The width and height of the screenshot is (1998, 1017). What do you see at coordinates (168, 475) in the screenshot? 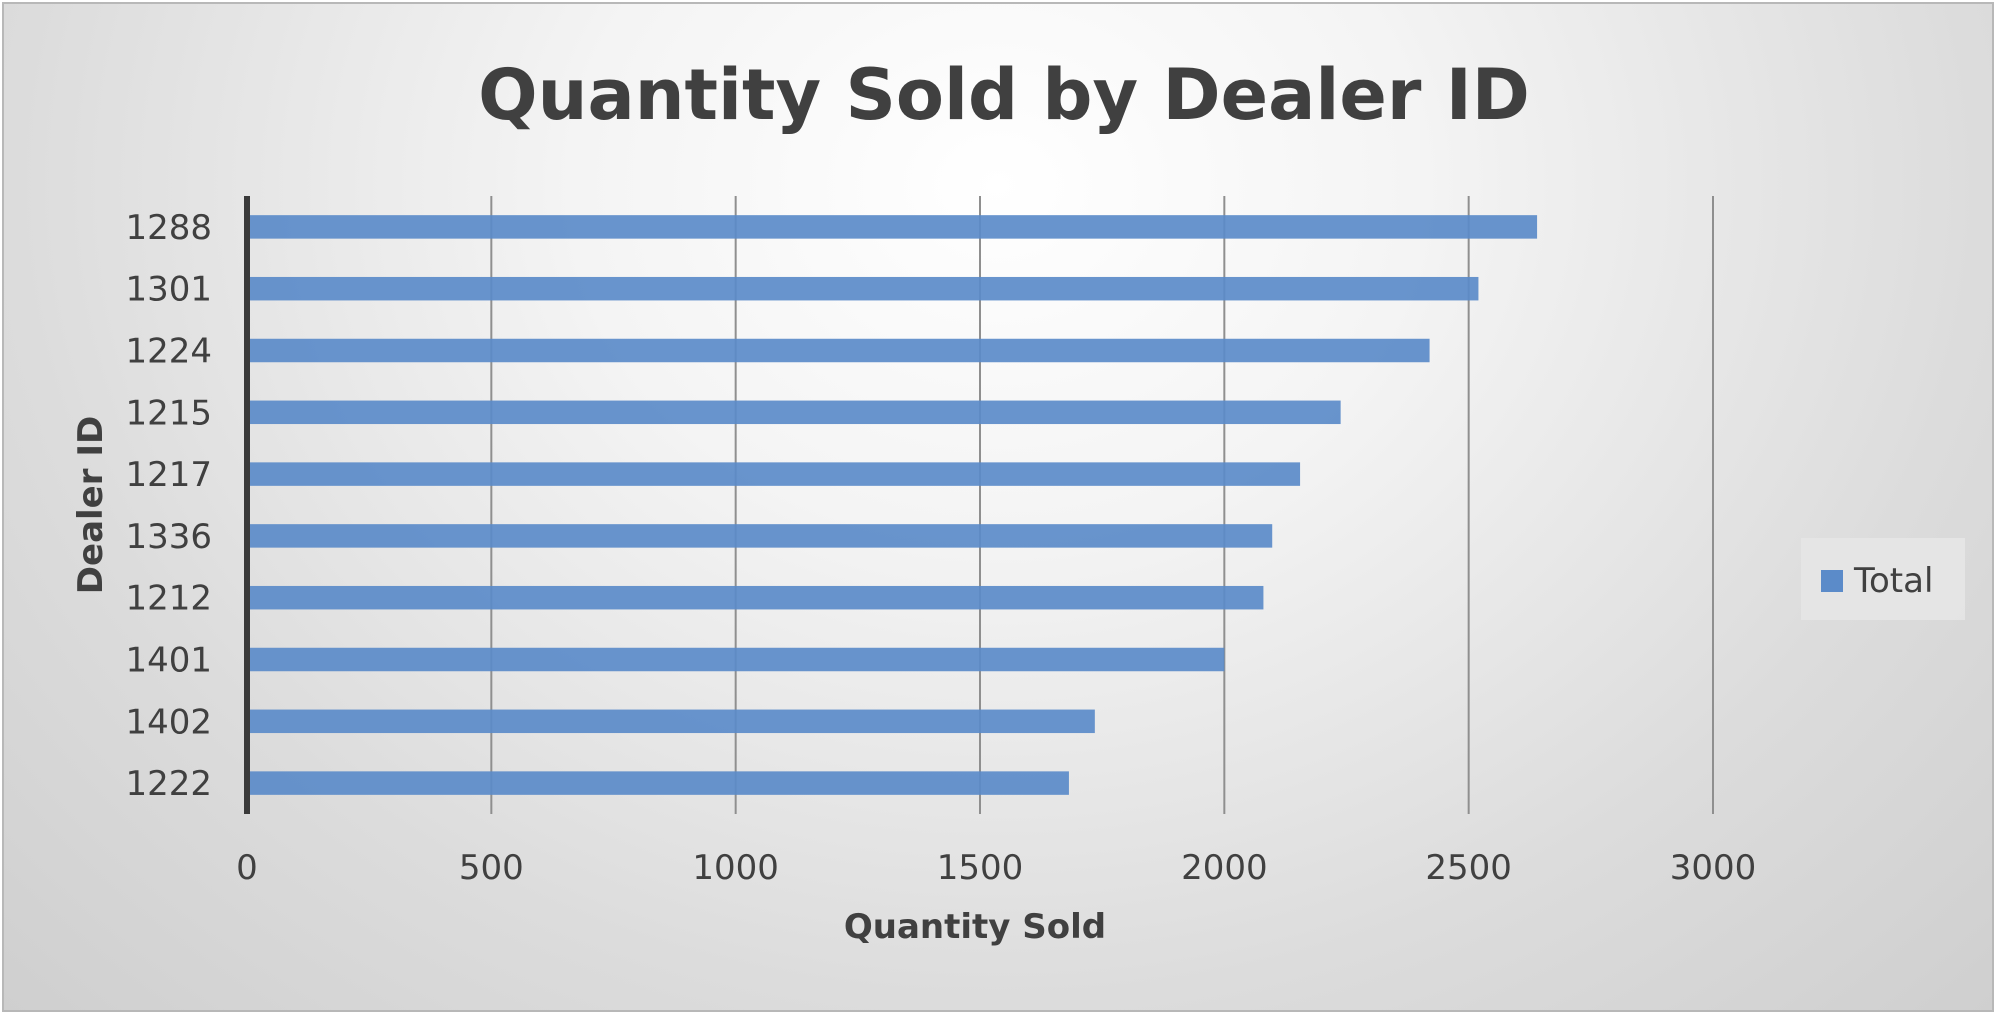
I see `y-tick-label: 1217` at bounding box center [168, 475].